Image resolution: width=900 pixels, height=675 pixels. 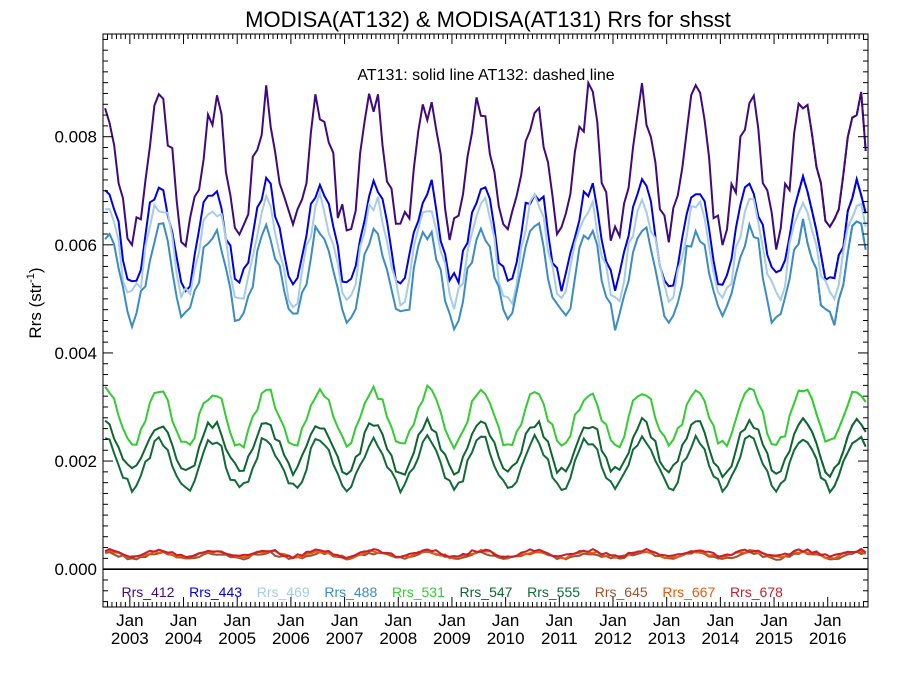 What do you see at coordinates (350, 592) in the screenshot?
I see `legend-rrs-488: Rrs_488` at bounding box center [350, 592].